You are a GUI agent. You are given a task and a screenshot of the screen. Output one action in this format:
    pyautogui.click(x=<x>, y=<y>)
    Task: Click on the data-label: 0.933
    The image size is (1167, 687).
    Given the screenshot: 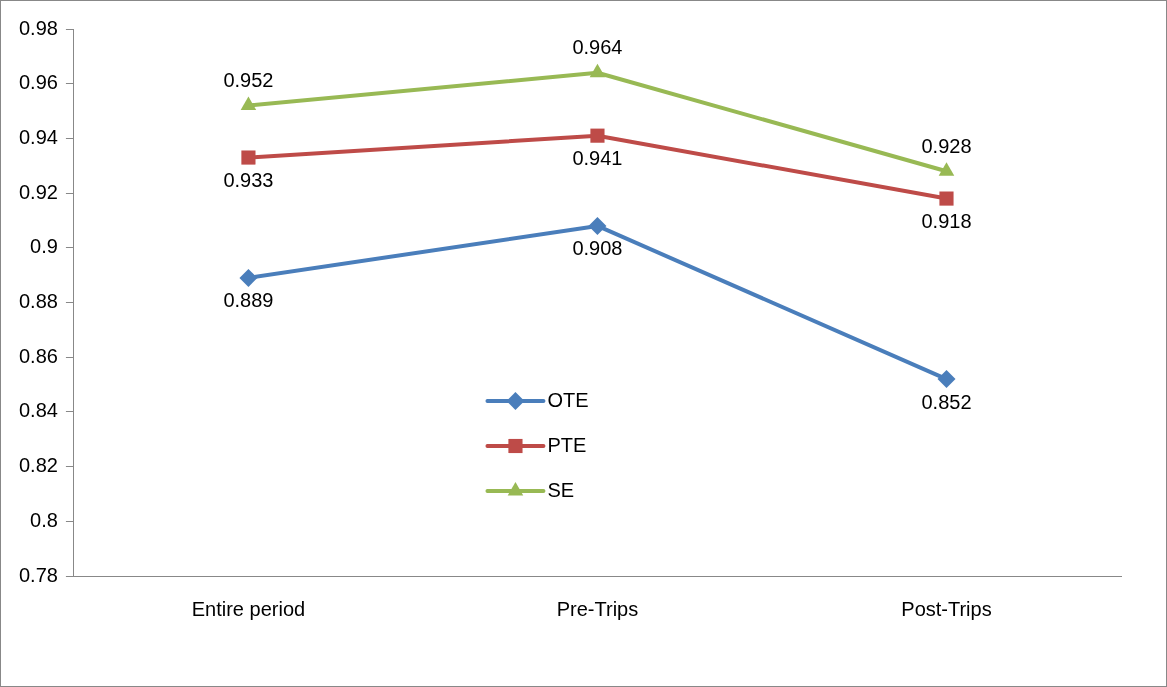 What is the action you would take?
    pyautogui.click(x=248, y=180)
    